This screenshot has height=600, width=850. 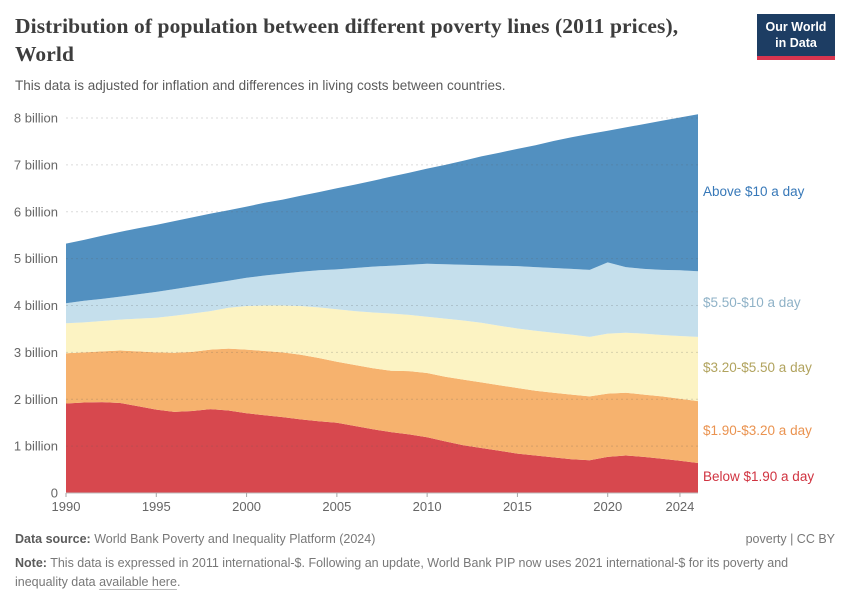 What do you see at coordinates (757, 431) in the screenshot?
I see `series-label--1-90-3-20-a-day: $1.90-$3.20 a day` at bounding box center [757, 431].